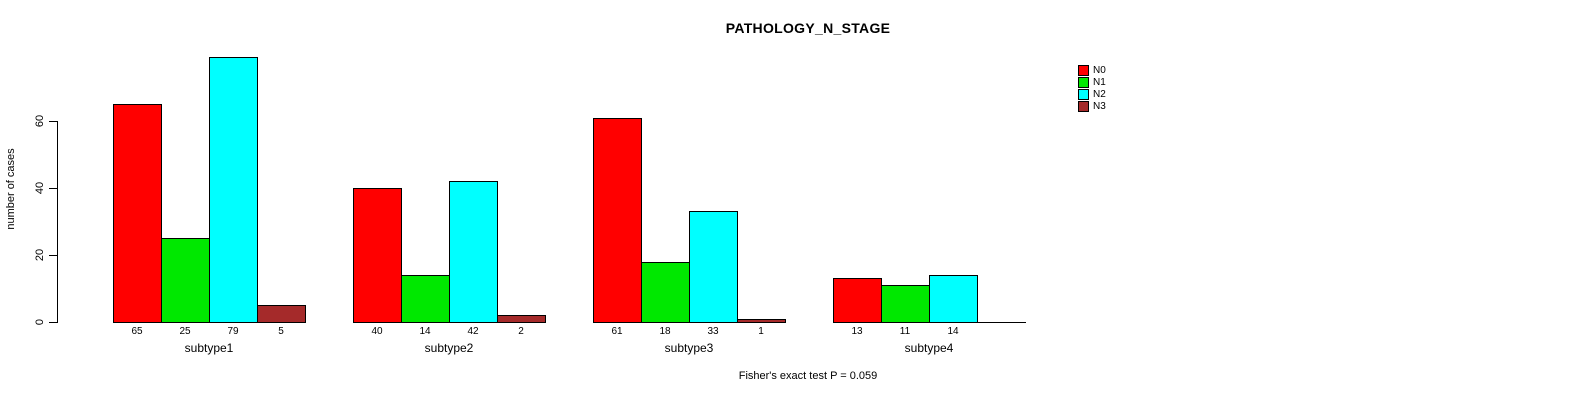 This screenshot has width=1590, height=400. Describe the element at coordinates (1099, 94) in the screenshot. I see `legend-label: N2` at that location.